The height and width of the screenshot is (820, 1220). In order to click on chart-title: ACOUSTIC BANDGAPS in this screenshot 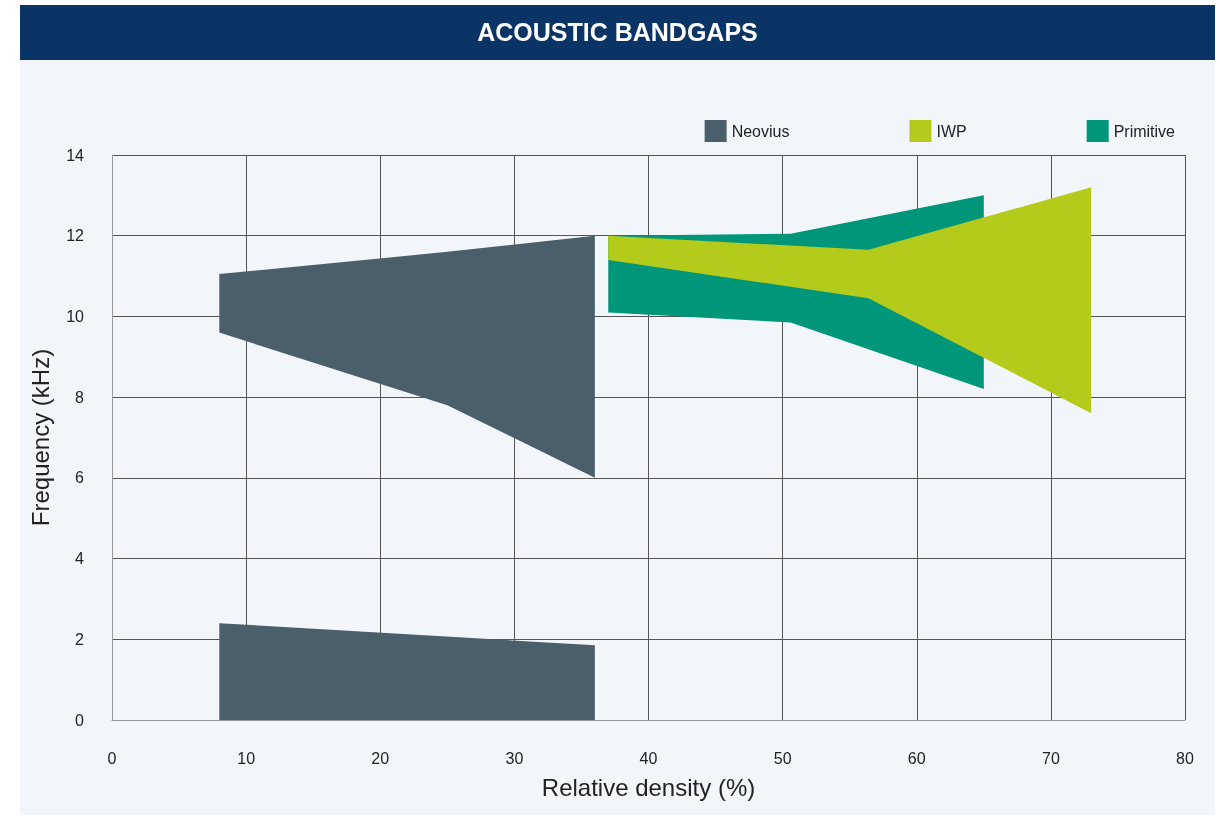, I will do `click(617, 32)`.